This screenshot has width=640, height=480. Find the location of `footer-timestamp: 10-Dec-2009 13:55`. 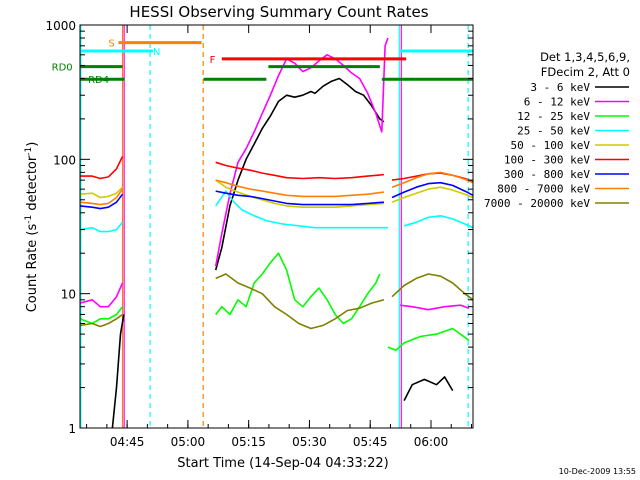

footer-timestamp: 10-Dec-2009 13:55 is located at coordinates (597, 471).